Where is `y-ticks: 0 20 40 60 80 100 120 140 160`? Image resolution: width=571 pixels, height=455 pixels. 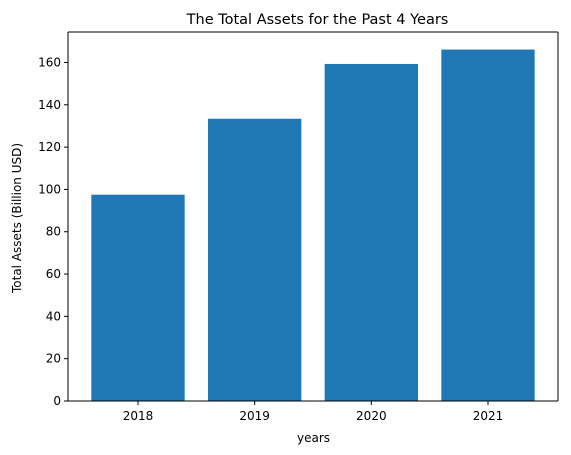 y-ticks: 0 20 40 60 80 100 120 140 160 is located at coordinates (53, 231).